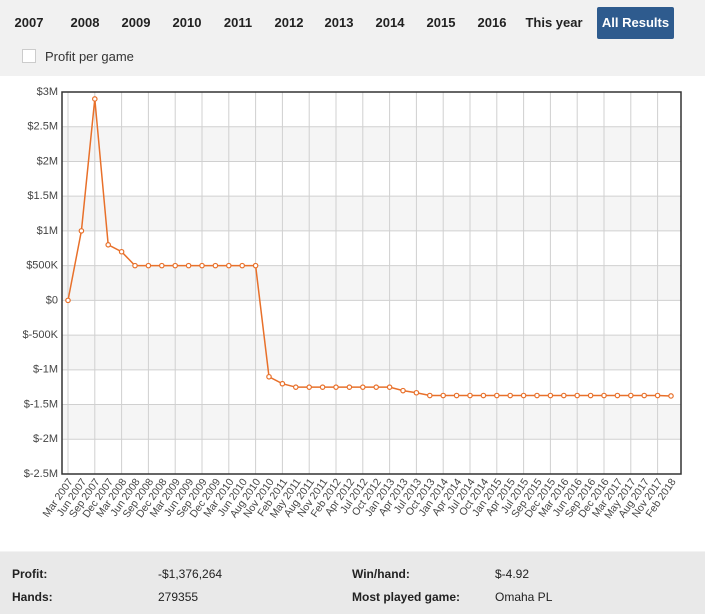 The image size is (705, 614). What do you see at coordinates (32, 597) in the screenshot?
I see `stat-label: Hands:` at bounding box center [32, 597].